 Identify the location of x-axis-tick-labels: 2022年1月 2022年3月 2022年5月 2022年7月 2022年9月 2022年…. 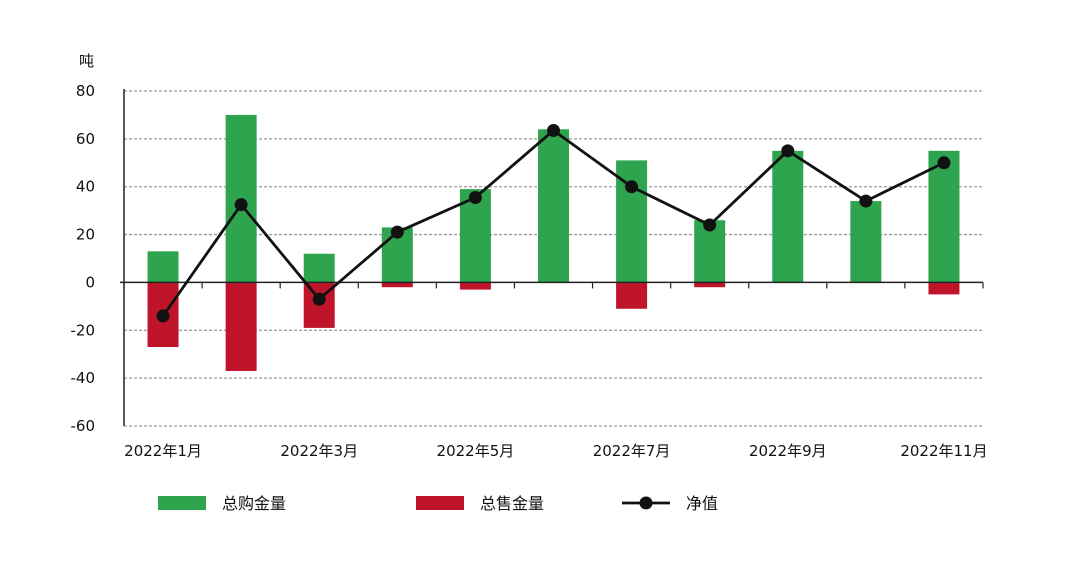
(555, 451).